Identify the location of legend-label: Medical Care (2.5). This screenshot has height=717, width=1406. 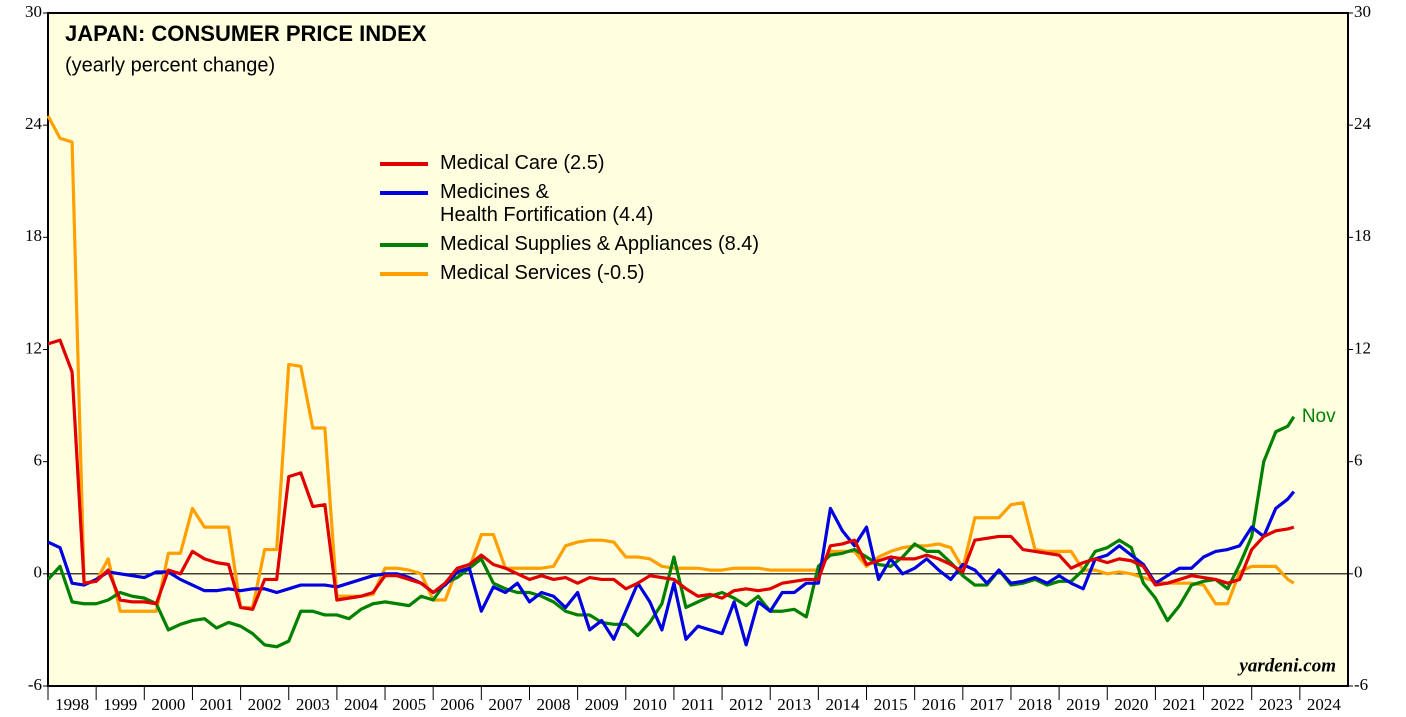
(522, 163).